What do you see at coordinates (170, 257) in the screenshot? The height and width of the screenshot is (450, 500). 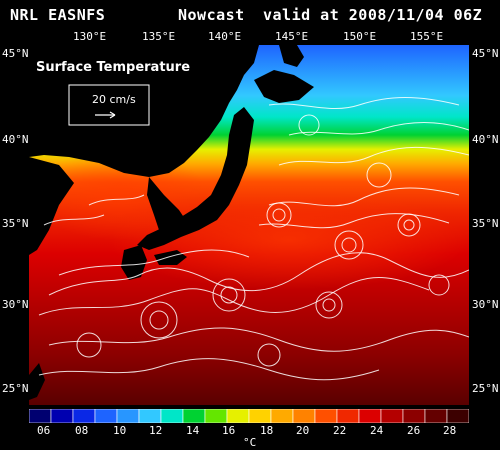 I see `shikoku` at bounding box center [170, 257].